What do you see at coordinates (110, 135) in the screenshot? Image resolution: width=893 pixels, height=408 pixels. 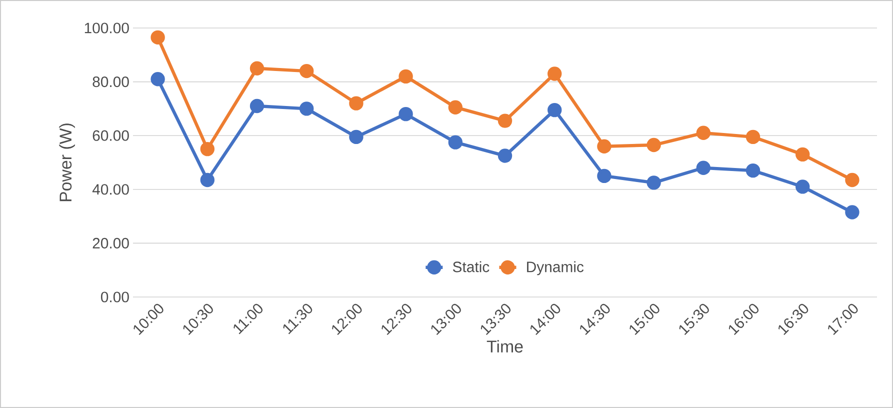 I see `y-tick-label: 60.00` at bounding box center [110, 135].